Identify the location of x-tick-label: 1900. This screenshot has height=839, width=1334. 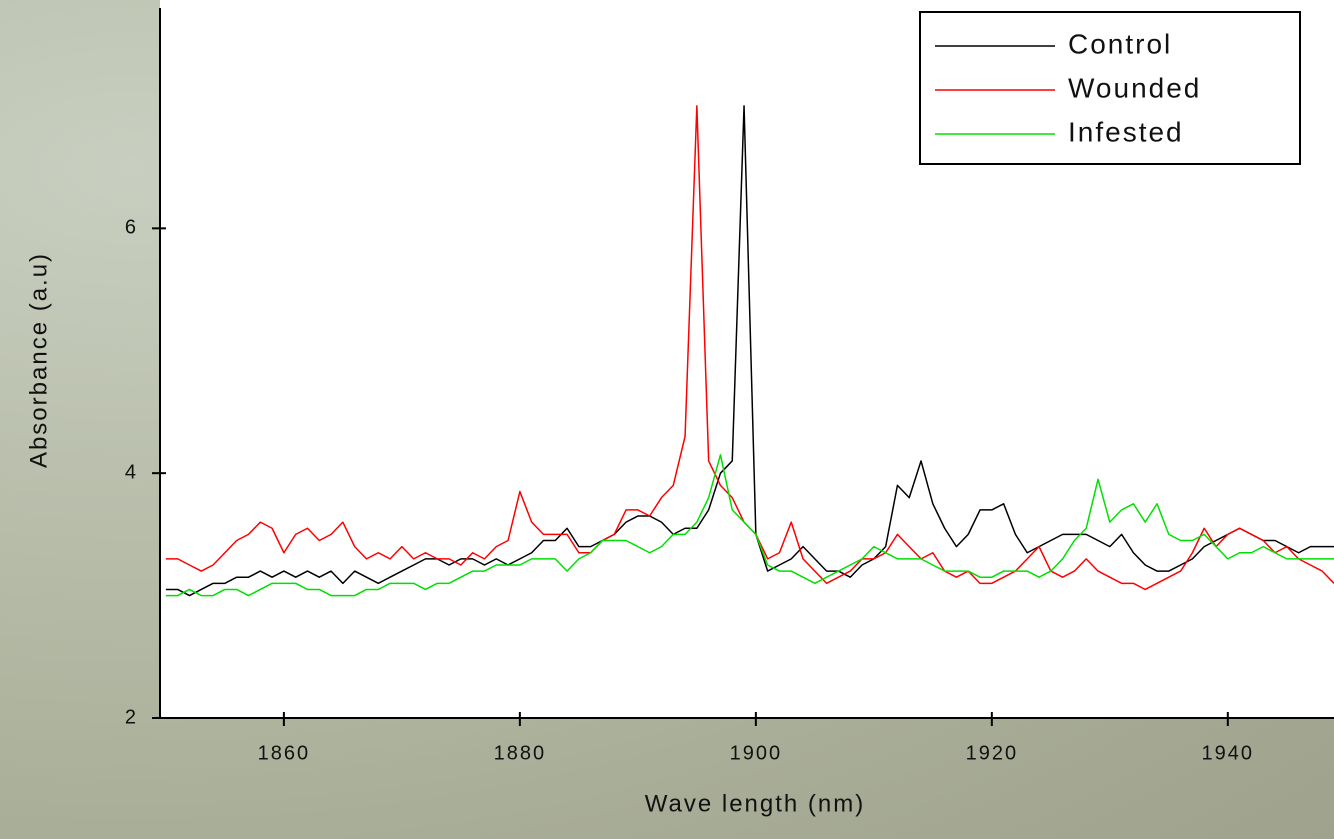
(756, 753).